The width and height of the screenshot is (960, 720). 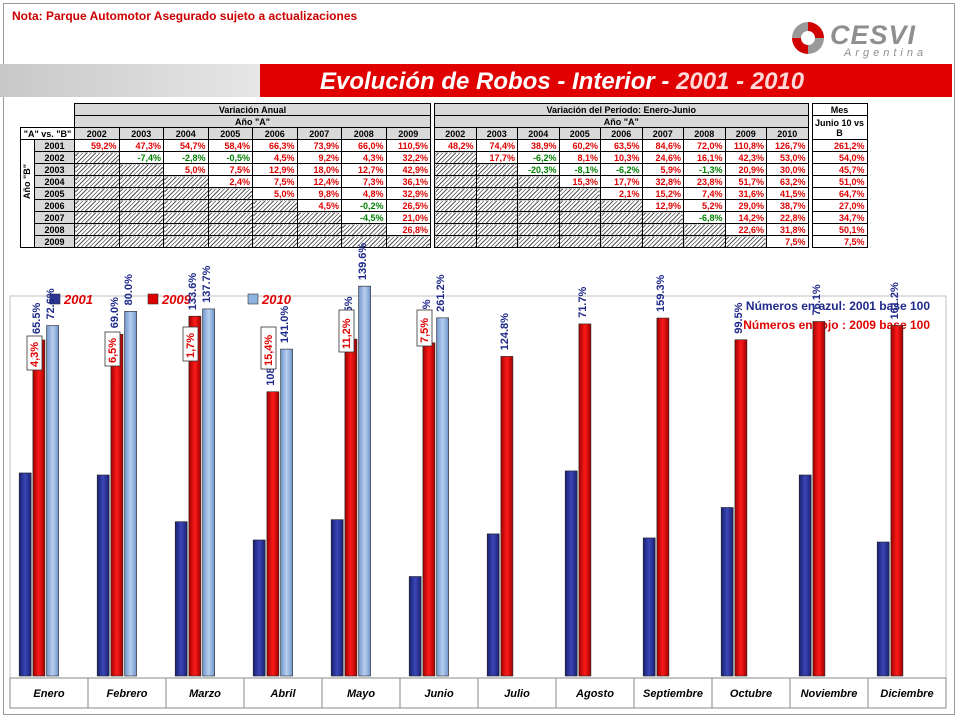 What do you see at coordinates (115, 312) in the screenshot?
I see `blue-value-label: 69.0%` at bounding box center [115, 312].